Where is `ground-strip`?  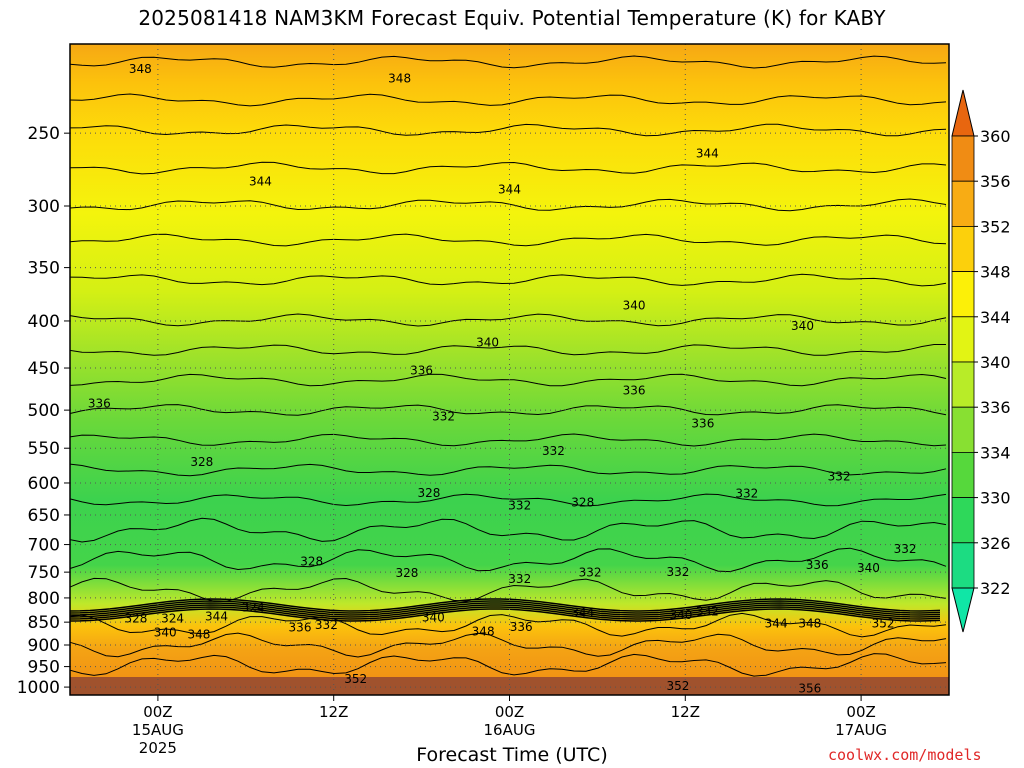
ground-strip is located at coordinates (509, 686).